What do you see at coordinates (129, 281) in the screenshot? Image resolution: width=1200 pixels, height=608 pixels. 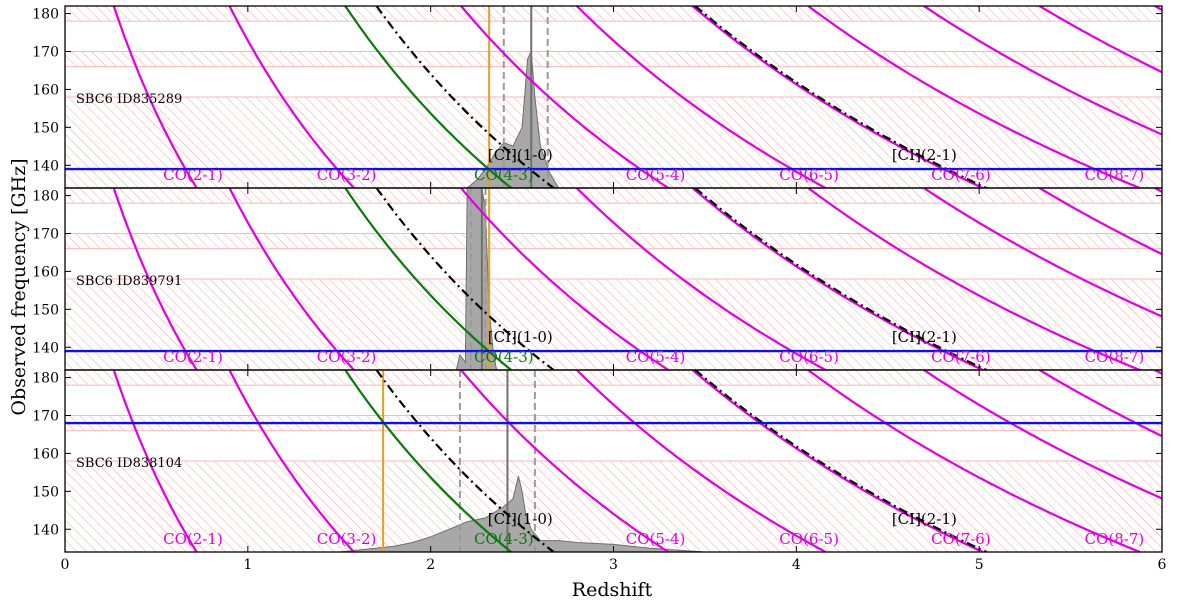 I see `source-name: SBC6 ID839791` at bounding box center [129, 281].